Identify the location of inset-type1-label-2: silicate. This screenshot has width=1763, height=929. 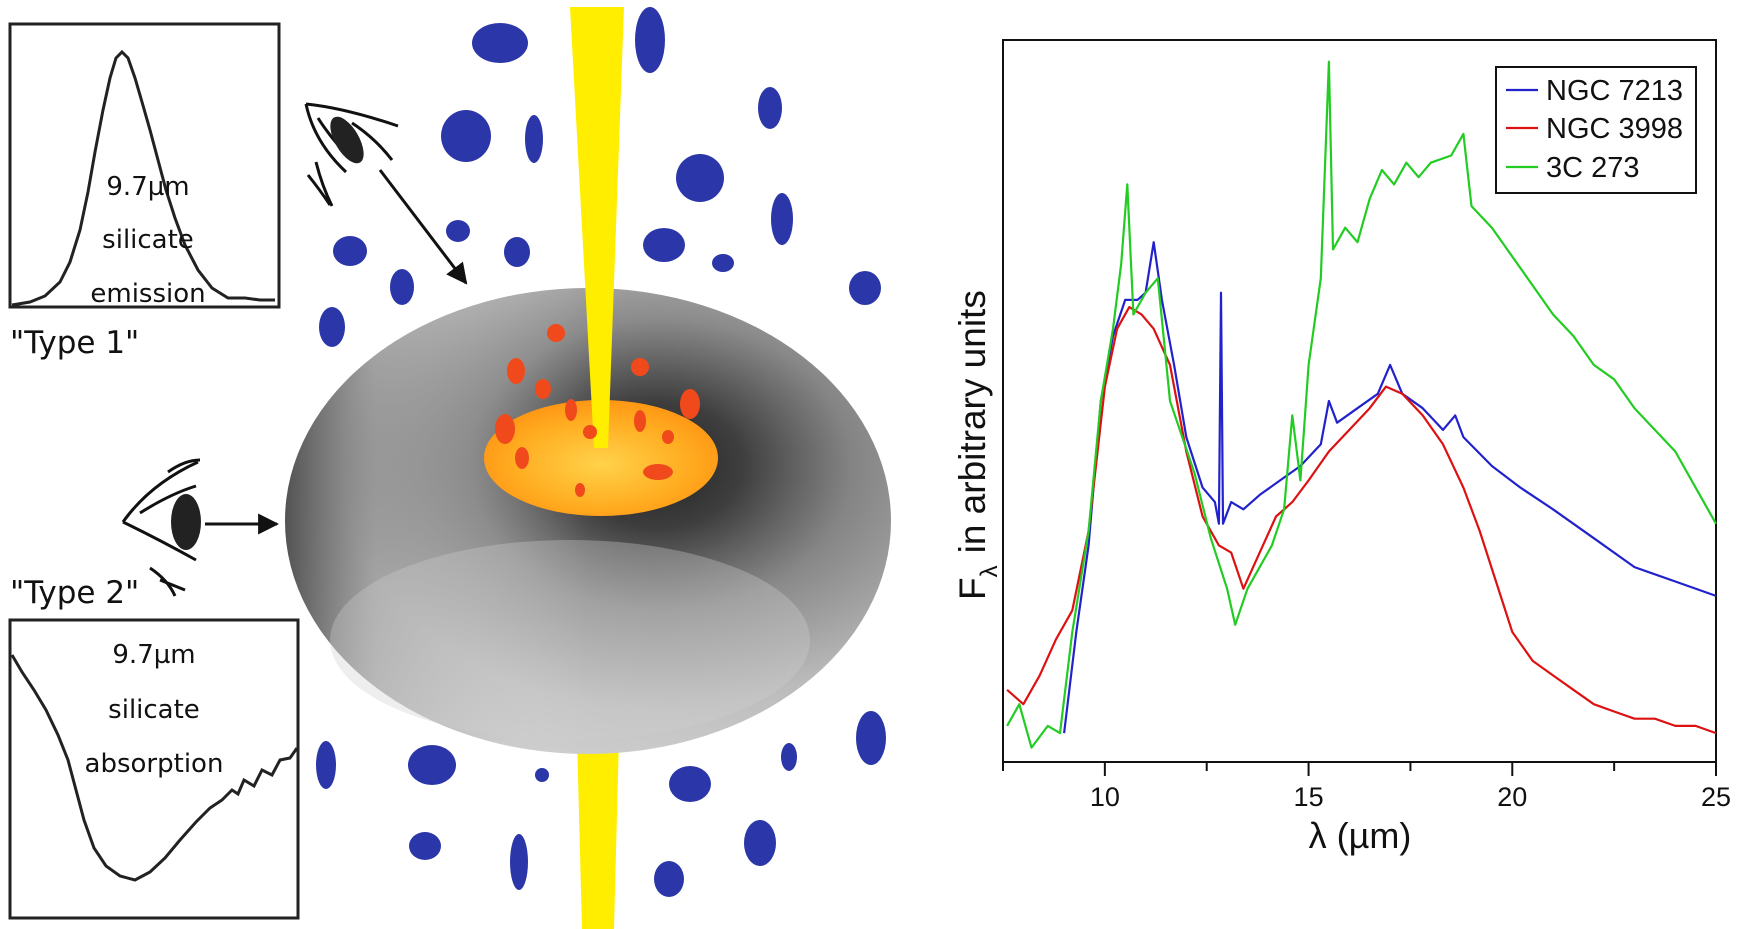
(148, 240).